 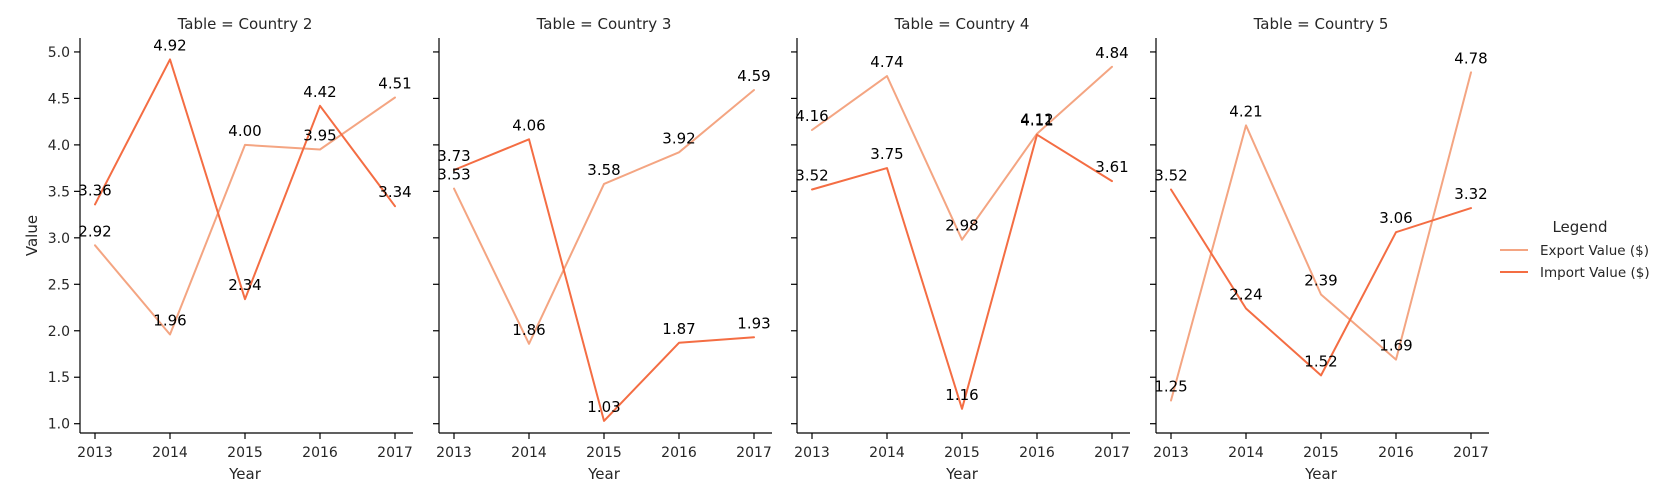 What do you see at coordinates (319, 136) in the screenshot?
I see `data-label: 3.95` at bounding box center [319, 136].